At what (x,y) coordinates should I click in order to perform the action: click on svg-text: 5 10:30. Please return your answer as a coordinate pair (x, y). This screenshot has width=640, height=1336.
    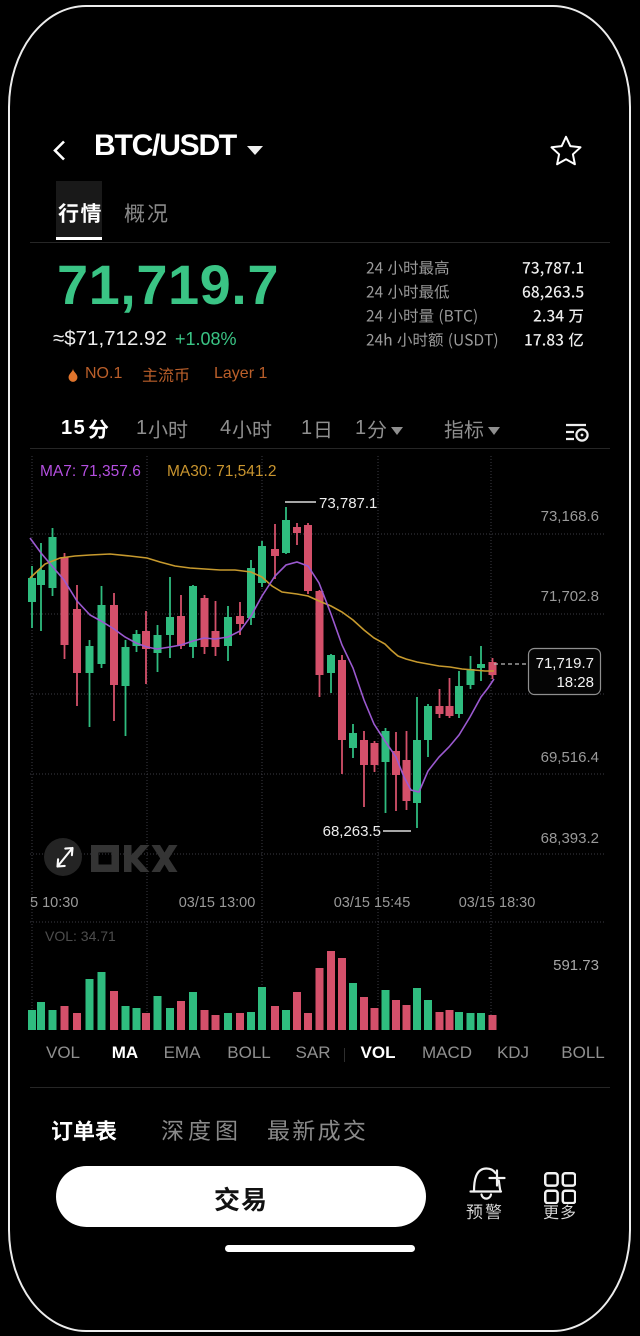
    Looking at the image, I should click on (54, 903).